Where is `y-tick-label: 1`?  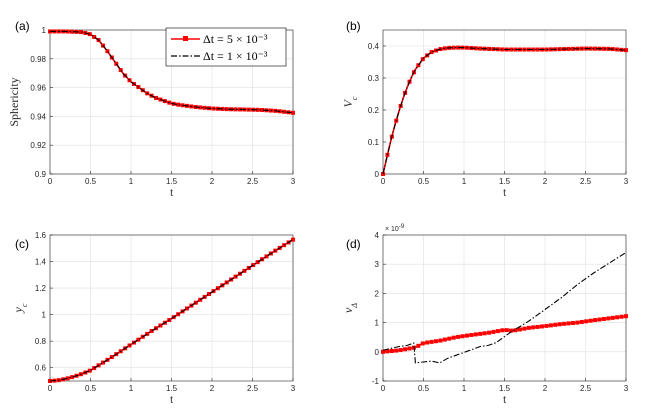 y-tick-label: 1 is located at coordinates (44, 30).